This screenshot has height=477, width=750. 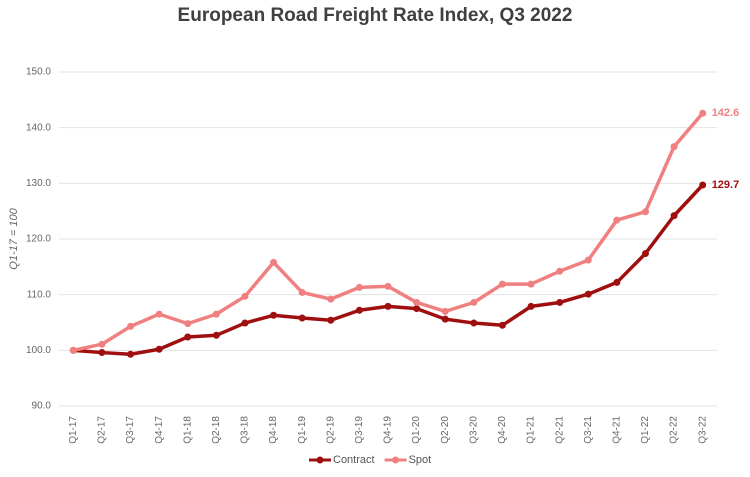 I want to click on x-tick-label: Q2-18, so click(x=216, y=430).